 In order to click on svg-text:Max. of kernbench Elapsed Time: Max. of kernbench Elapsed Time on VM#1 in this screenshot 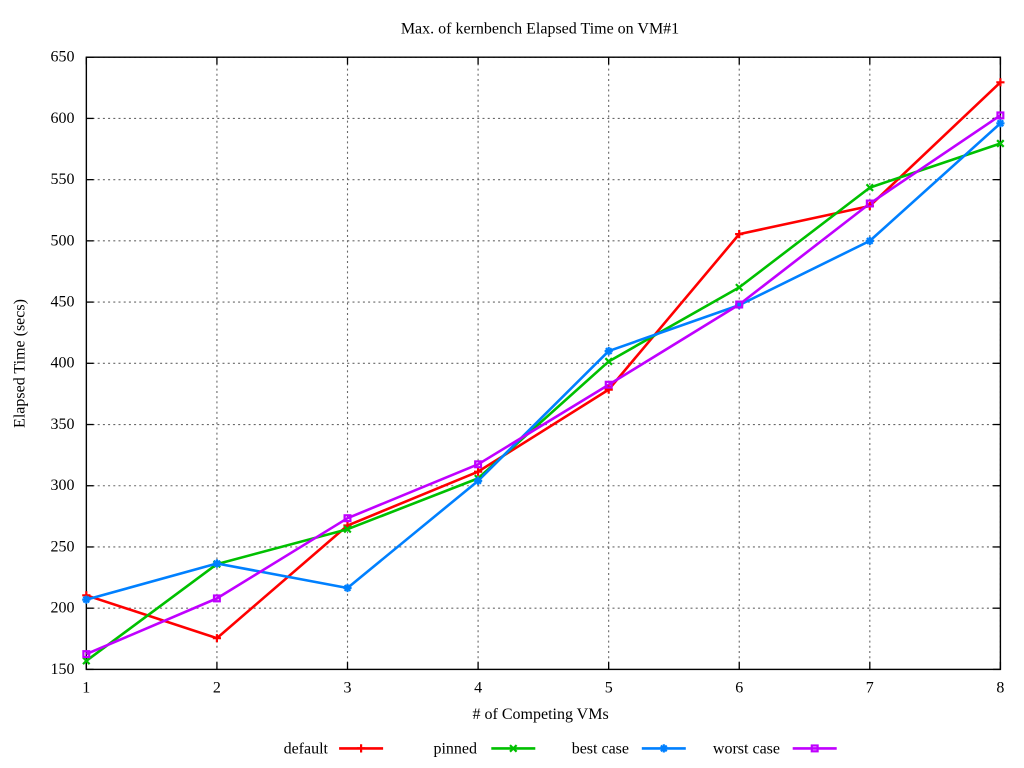, I will do `click(540, 29)`.